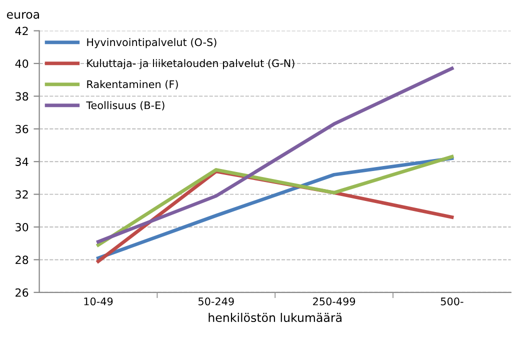 The image size is (524, 342). Describe the element at coordinates (22, 194) in the screenshot. I see `y-tick-label: 32` at that location.